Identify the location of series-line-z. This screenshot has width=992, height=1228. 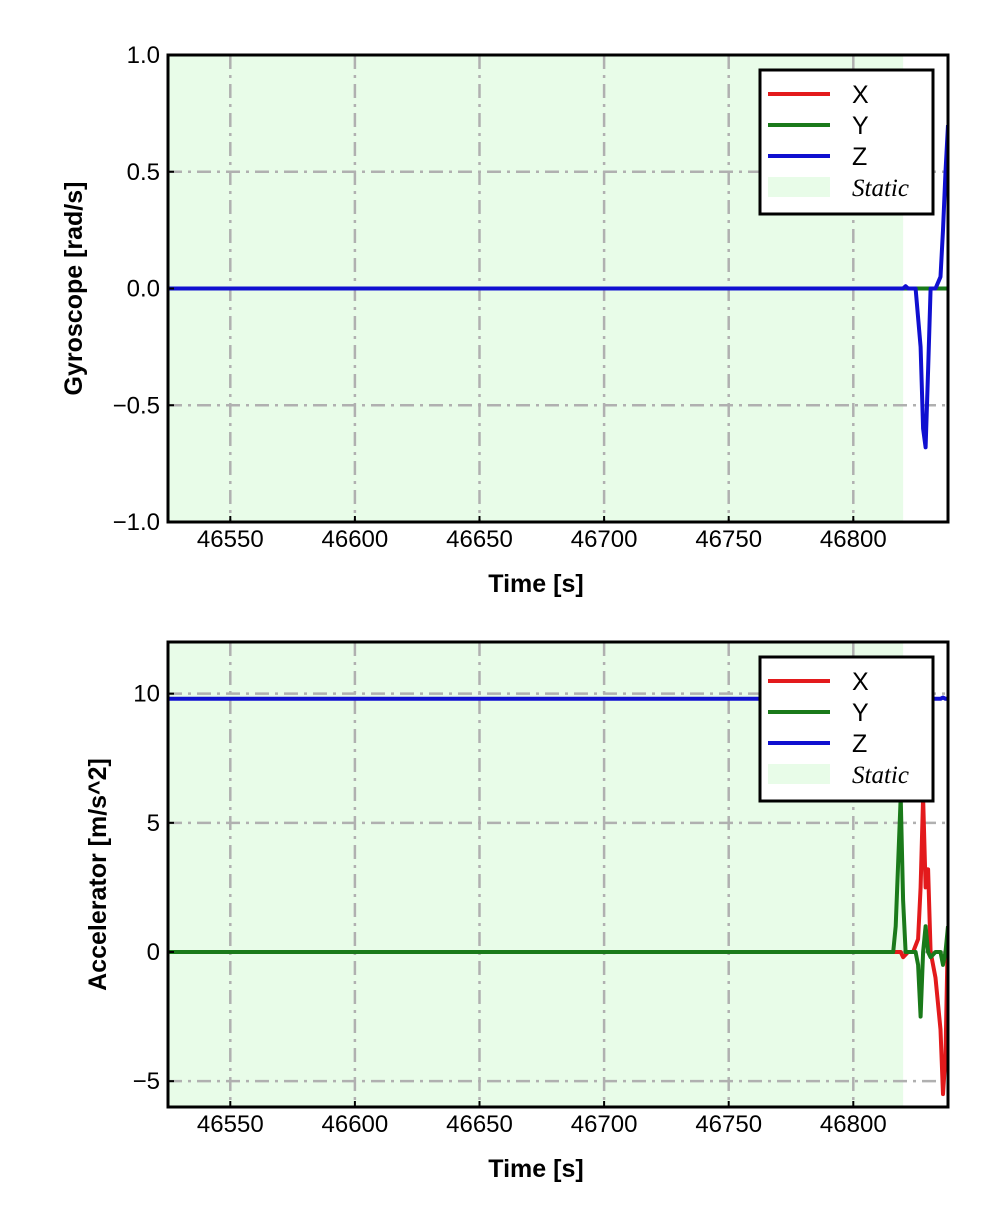
(558, 698).